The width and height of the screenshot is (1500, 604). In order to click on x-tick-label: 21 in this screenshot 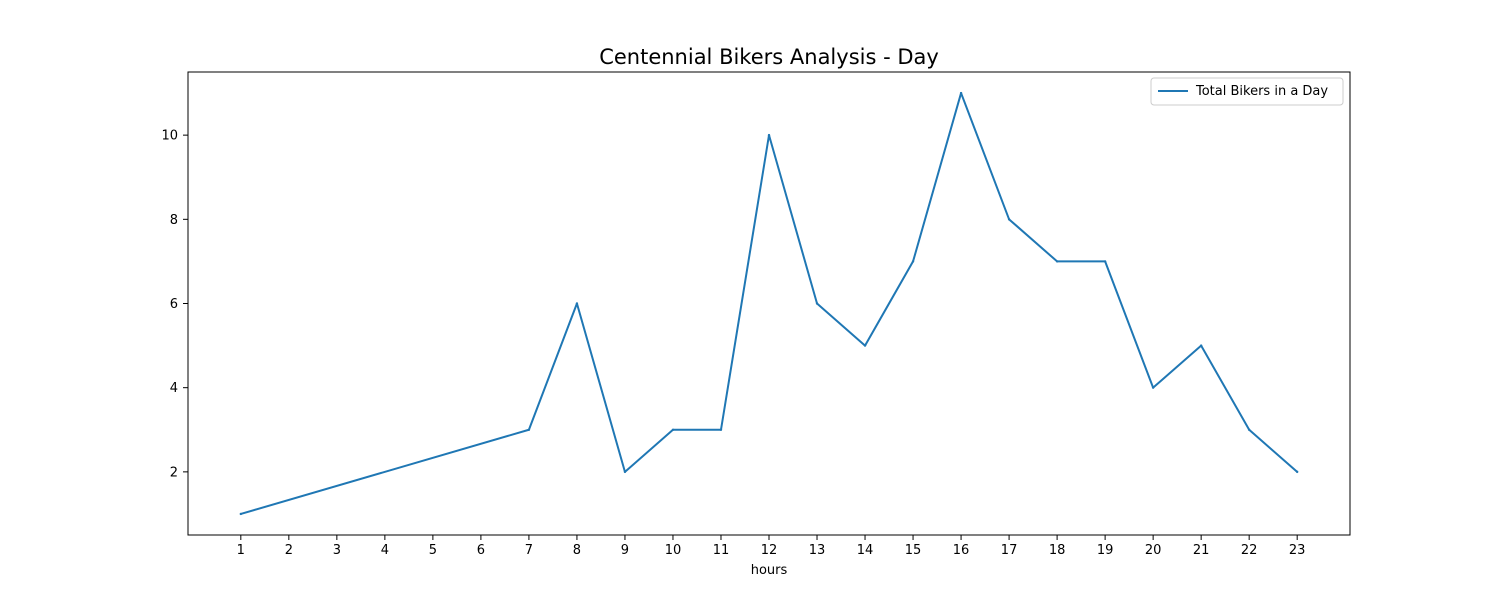, I will do `click(1201, 550)`.